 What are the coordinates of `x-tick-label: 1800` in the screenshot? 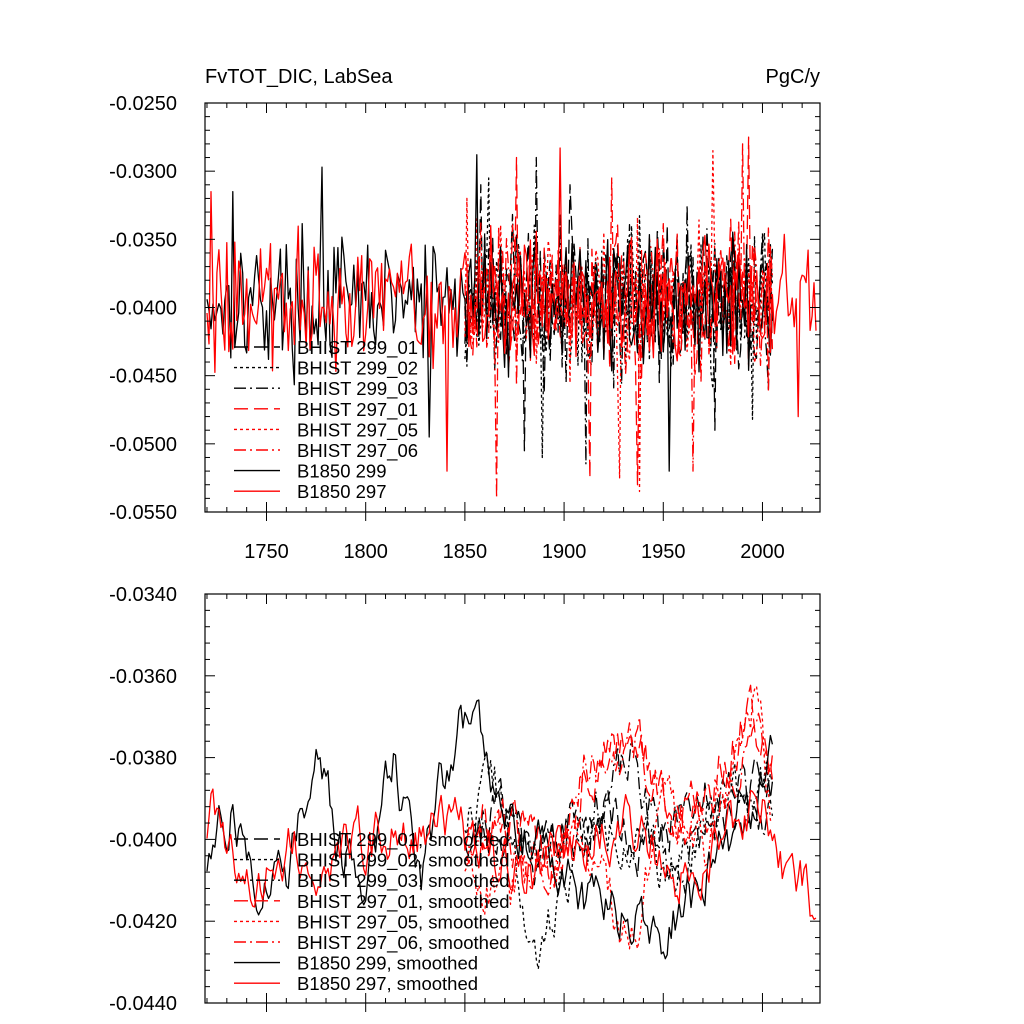 It's located at (365, 552).